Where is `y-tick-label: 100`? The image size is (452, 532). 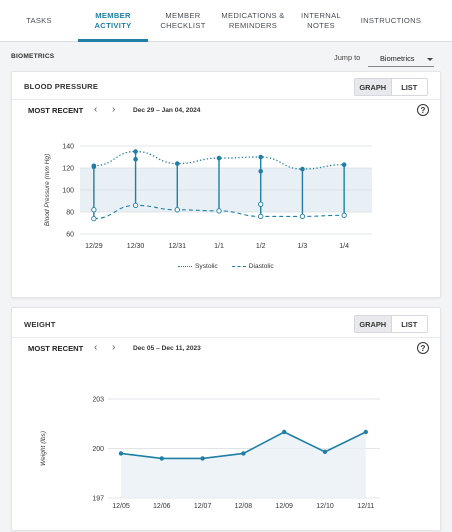 y-tick-label: 100 is located at coordinates (68, 191).